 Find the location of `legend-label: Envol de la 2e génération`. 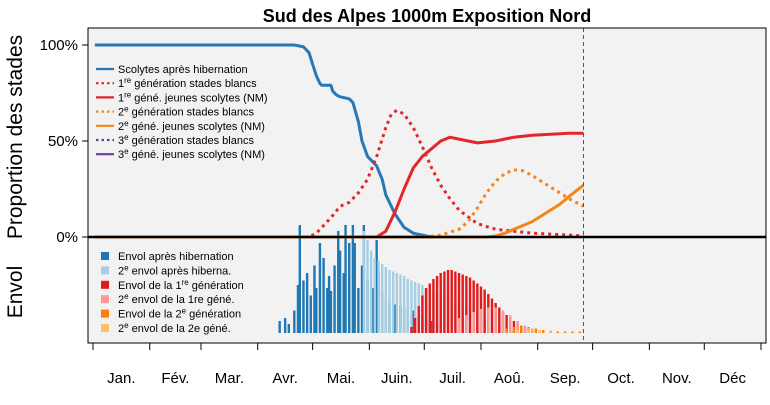

legend-label: Envol de la 2e génération is located at coordinates (179, 313).